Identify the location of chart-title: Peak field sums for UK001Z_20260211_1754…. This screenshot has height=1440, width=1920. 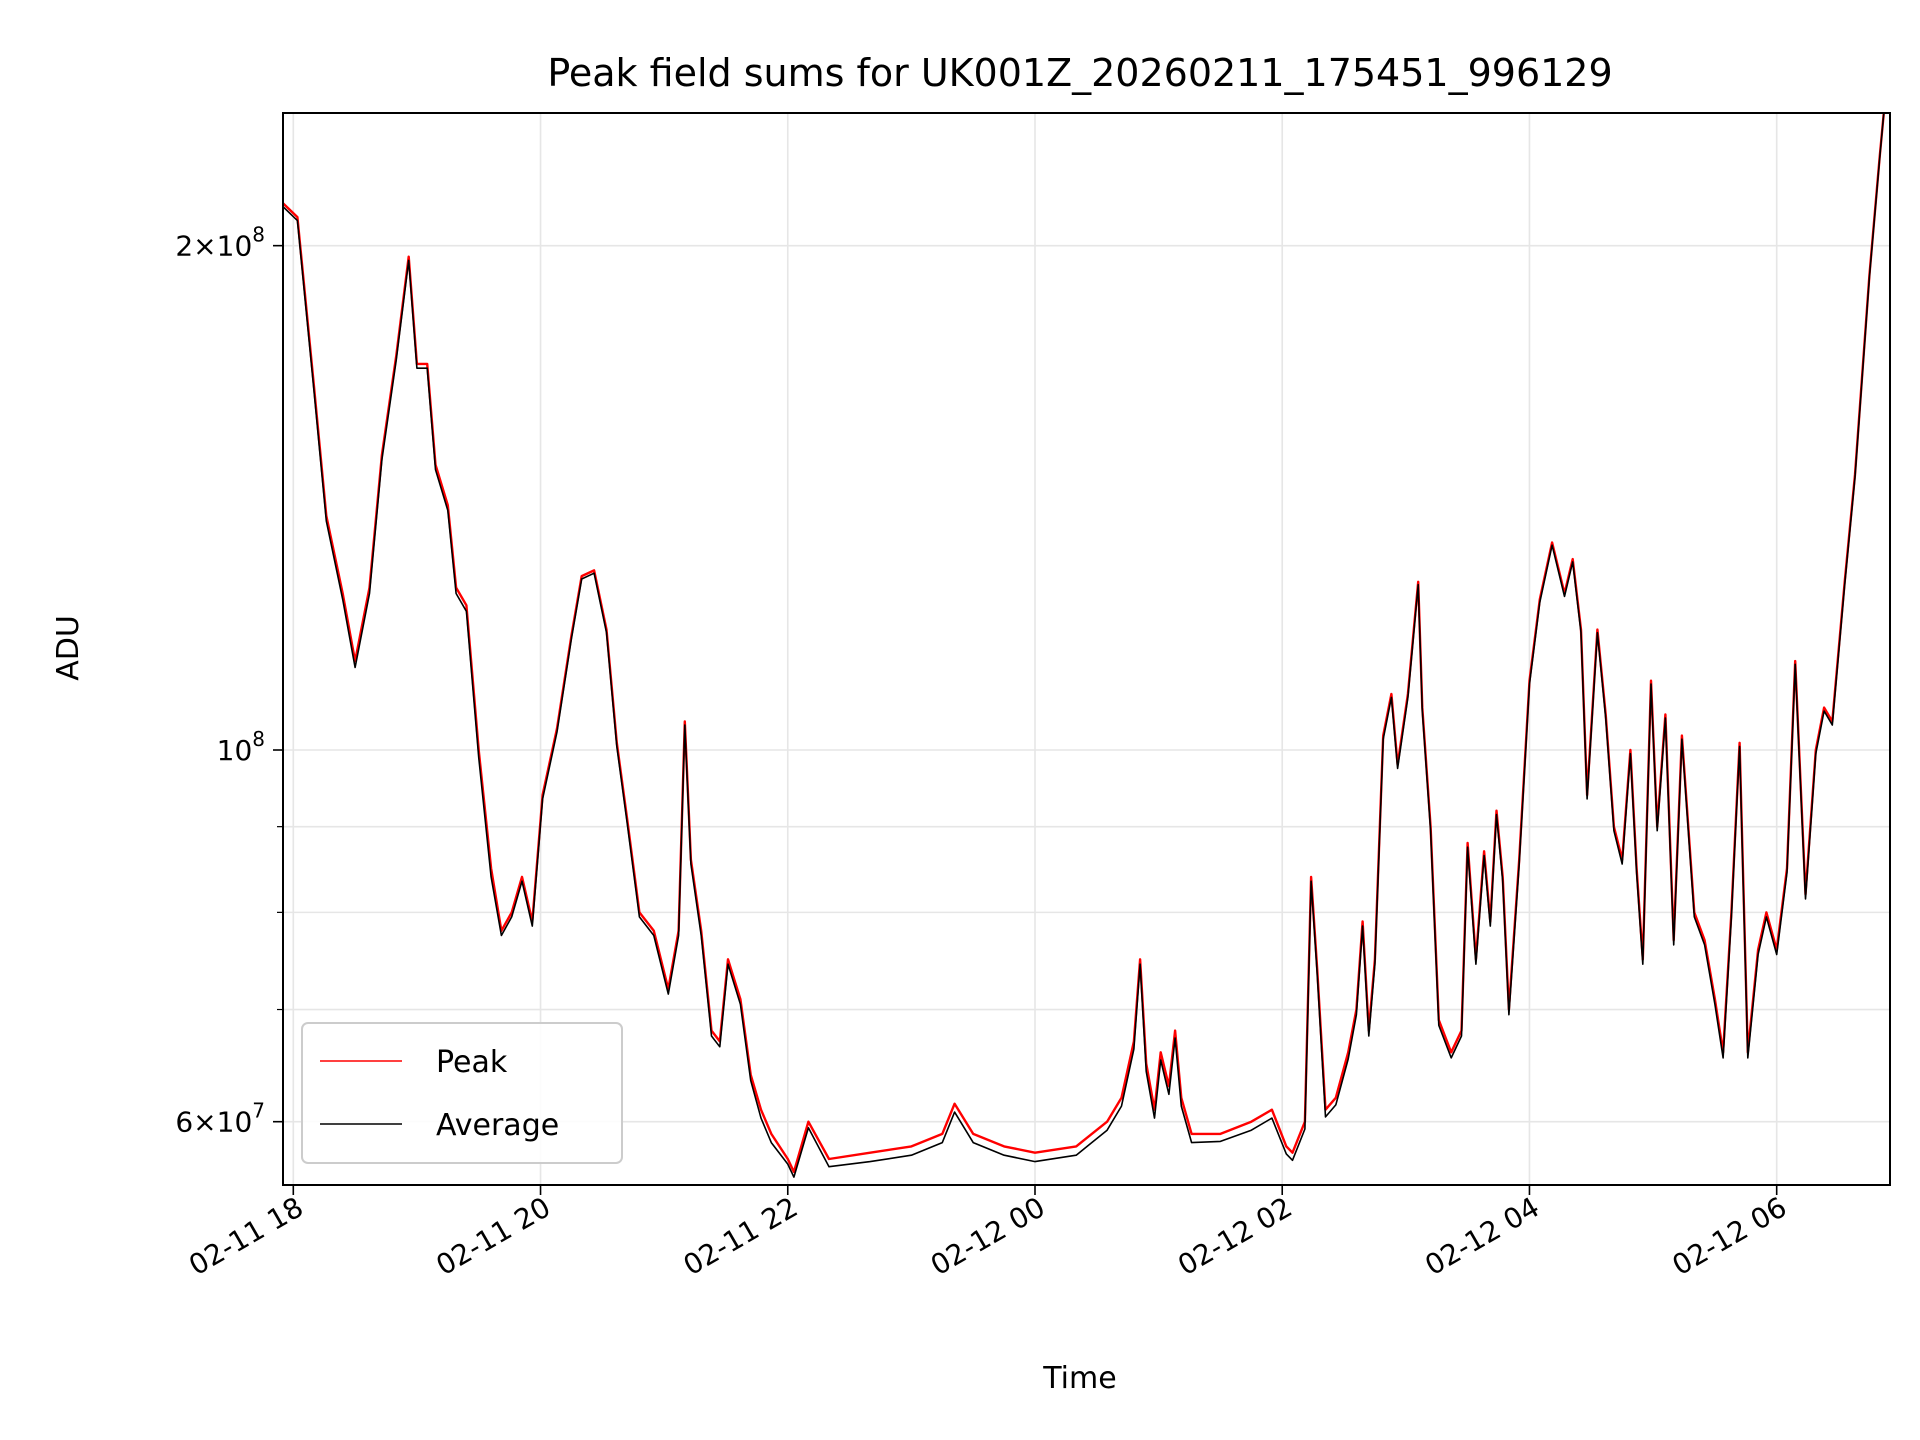
(1079, 73).